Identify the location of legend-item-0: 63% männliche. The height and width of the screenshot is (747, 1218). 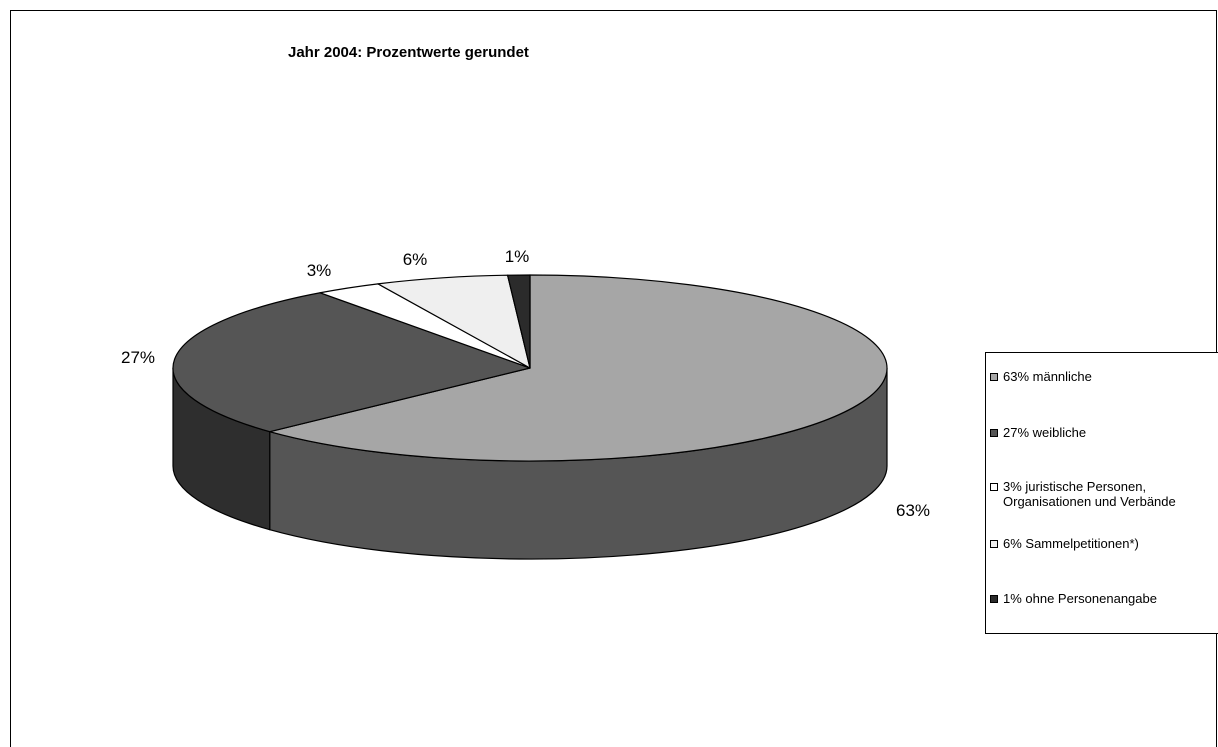
(1041, 376).